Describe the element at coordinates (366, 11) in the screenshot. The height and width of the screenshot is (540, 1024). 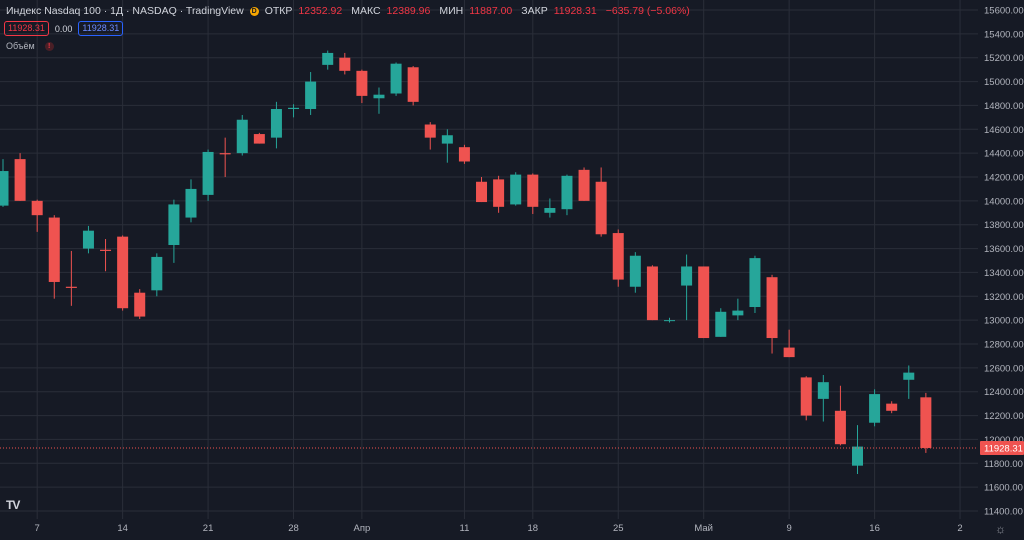
I see `high-label: МАКС` at that location.